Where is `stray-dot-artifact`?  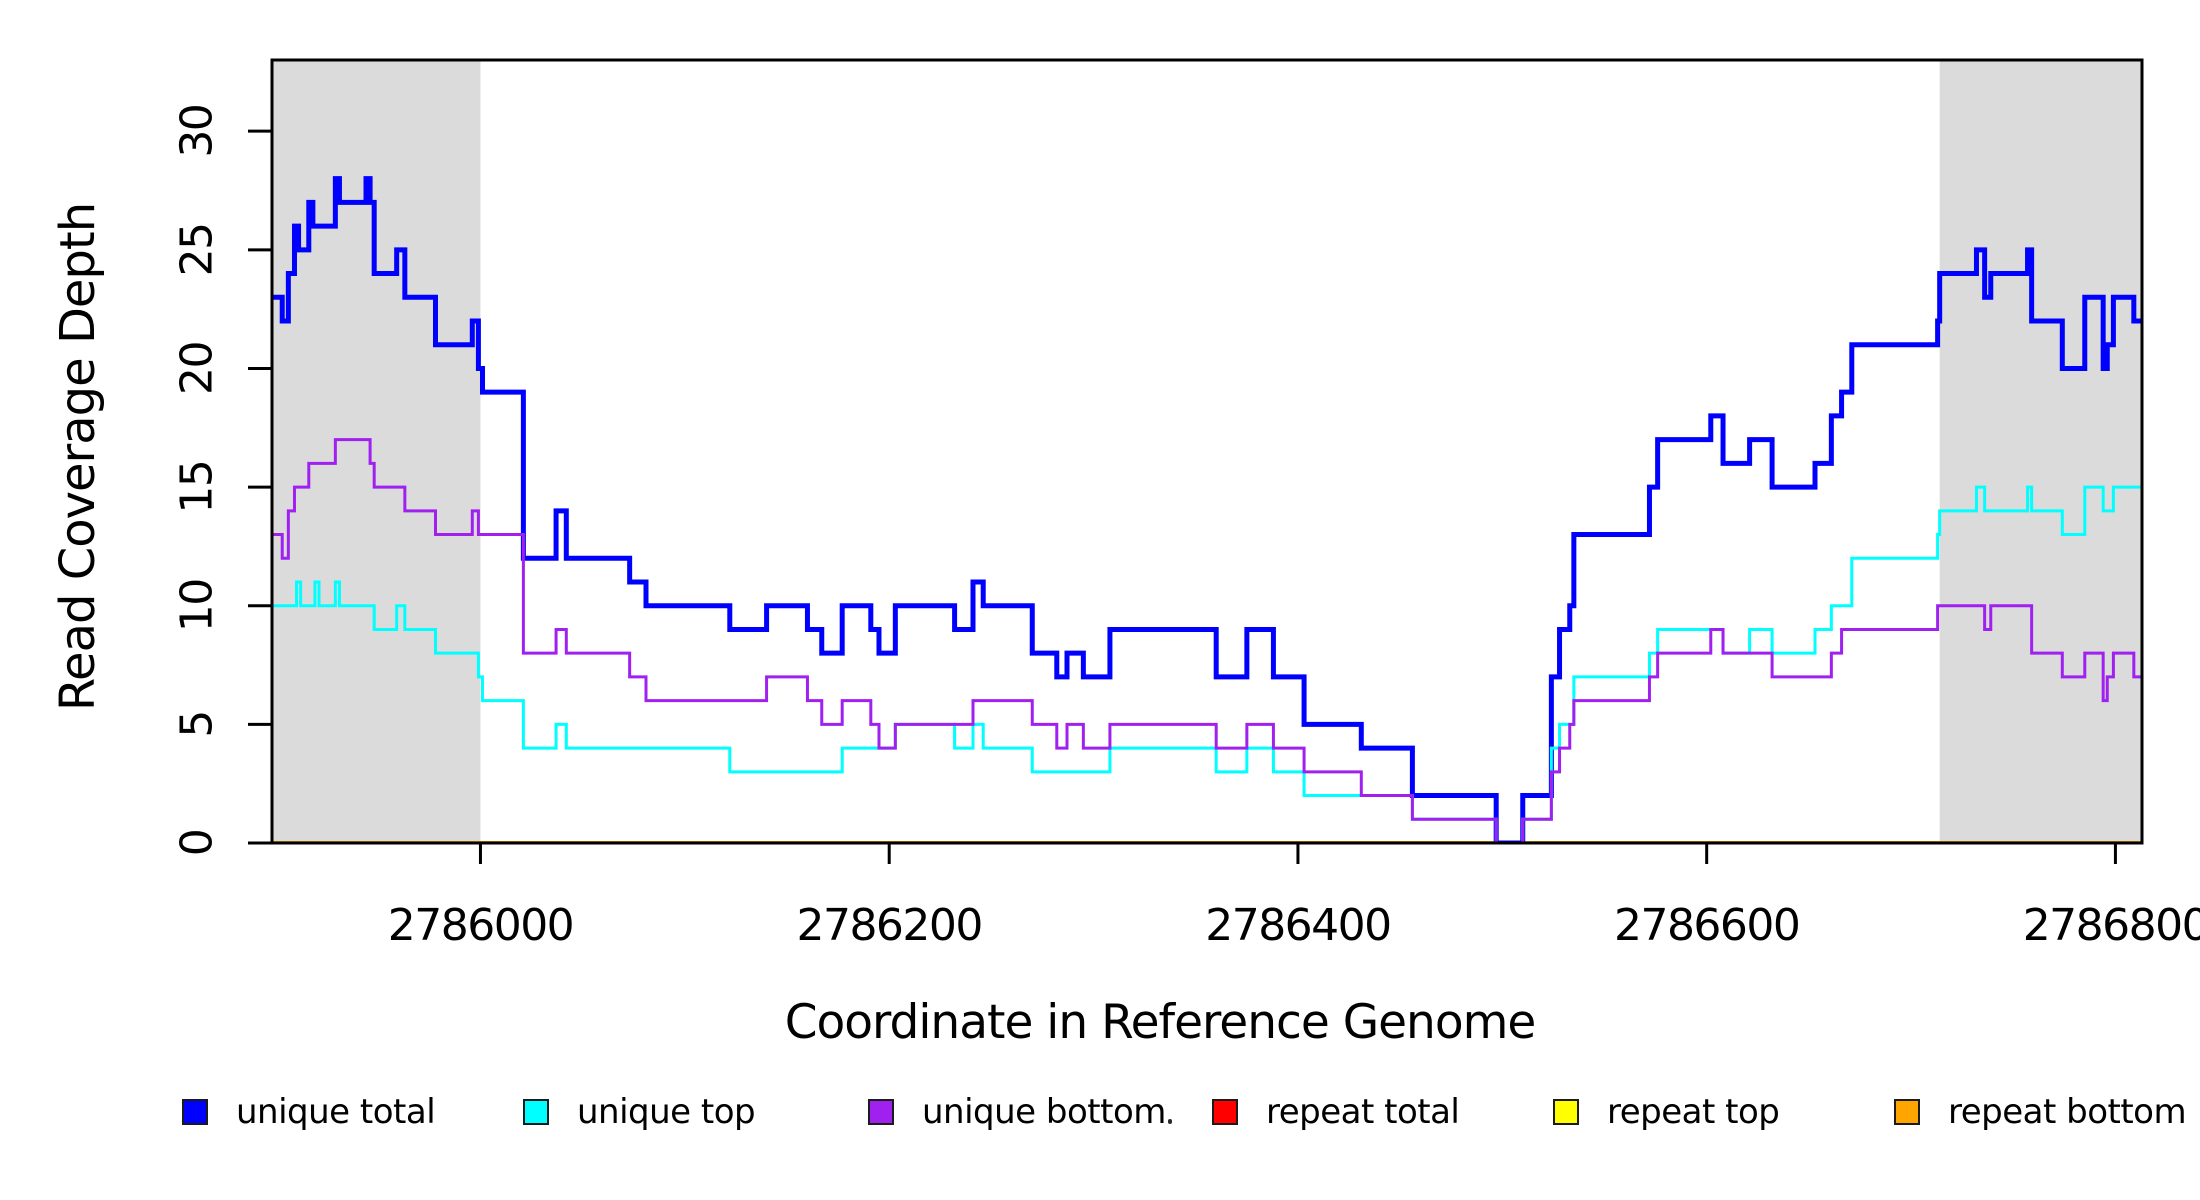 stray-dot-artifact is located at coordinates (1170, 1121).